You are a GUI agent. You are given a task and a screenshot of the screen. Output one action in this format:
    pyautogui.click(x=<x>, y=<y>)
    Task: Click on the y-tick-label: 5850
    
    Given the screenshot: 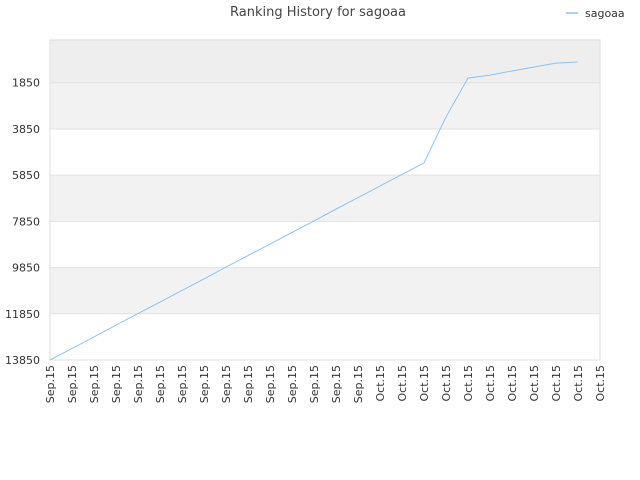 What is the action you would take?
    pyautogui.click(x=26, y=175)
    